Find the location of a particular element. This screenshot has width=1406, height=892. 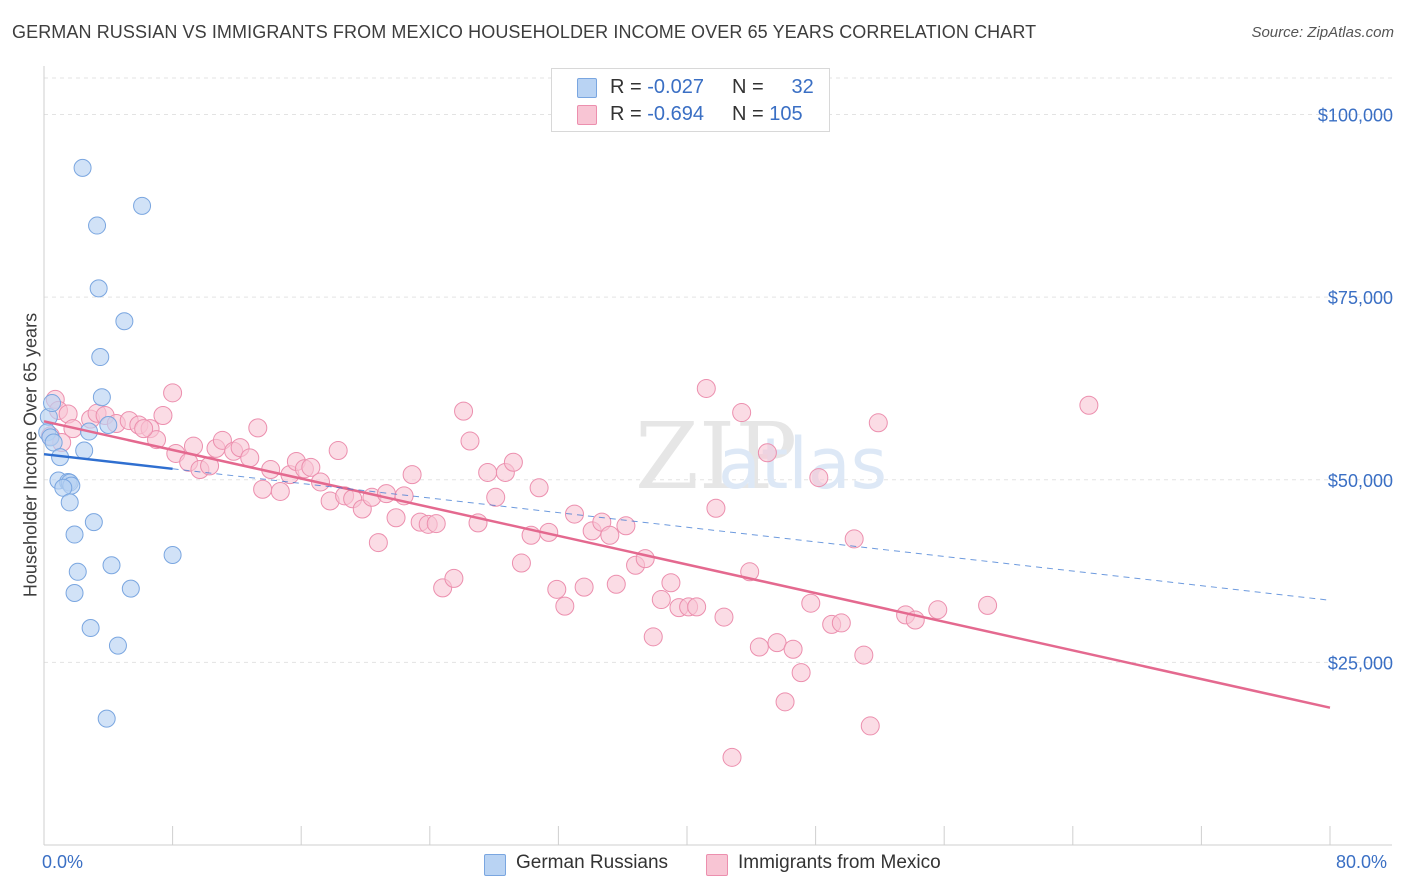

legend-swatch-blue is located at coordinates (587, 88).